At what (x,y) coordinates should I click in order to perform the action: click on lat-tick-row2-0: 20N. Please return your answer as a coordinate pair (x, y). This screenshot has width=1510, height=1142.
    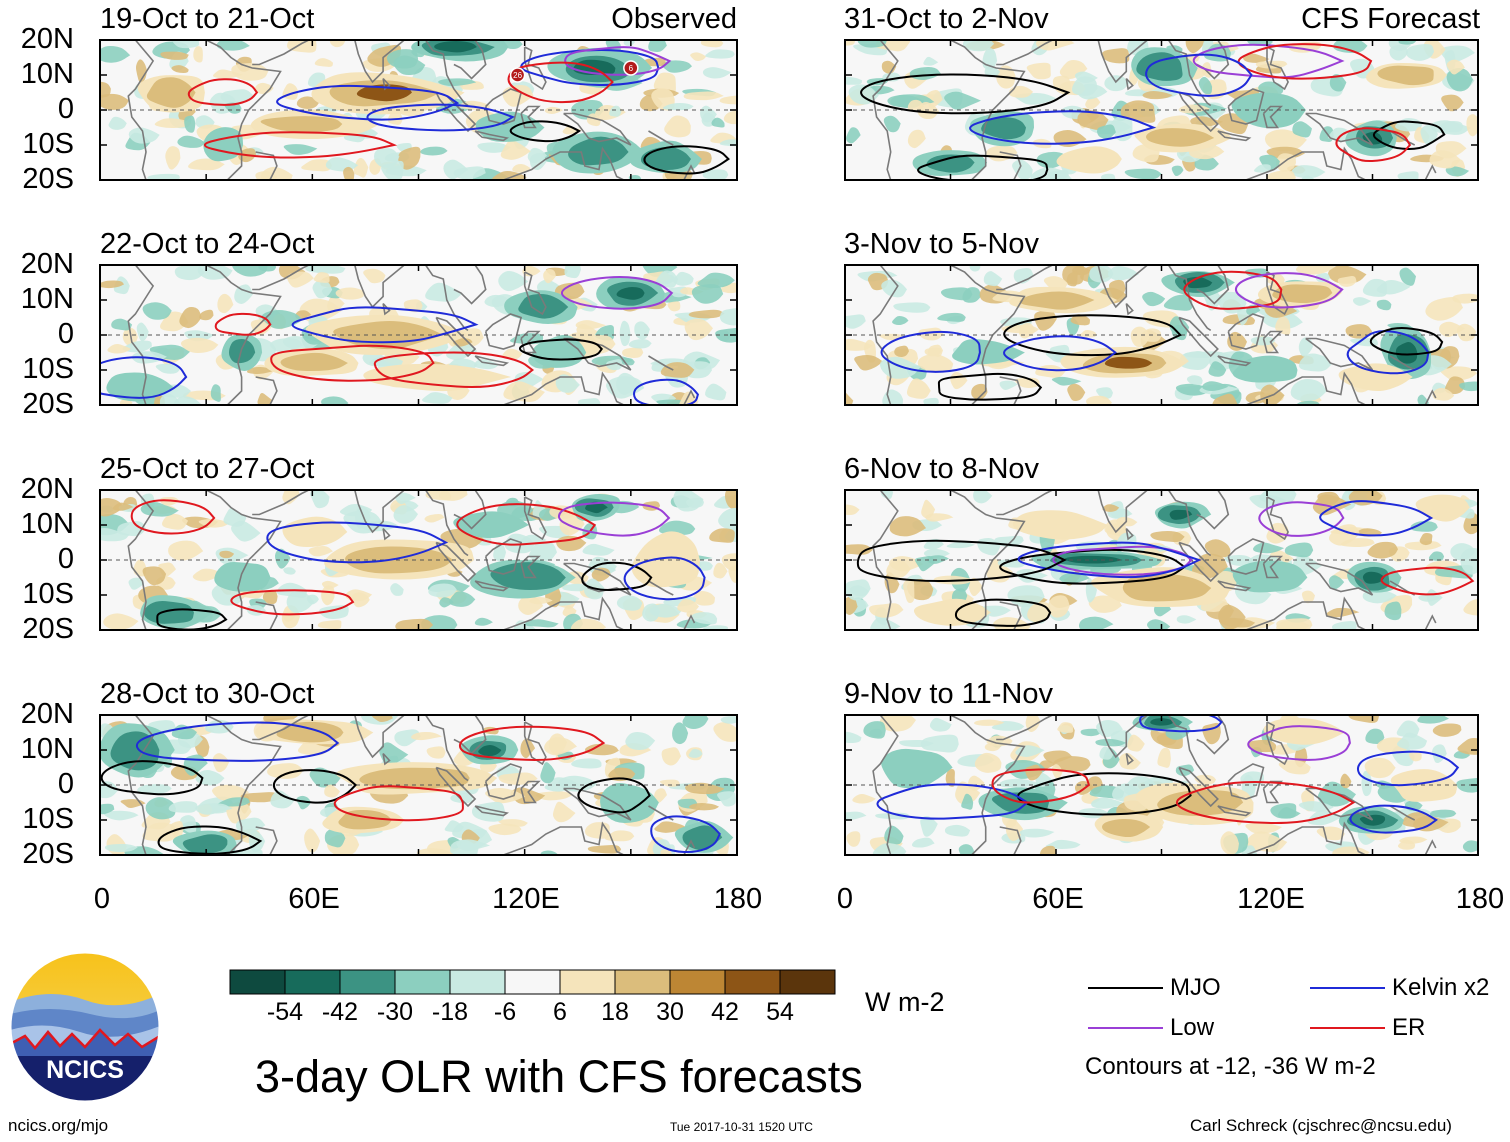
    Looking at the image, I should click on (47, 264).